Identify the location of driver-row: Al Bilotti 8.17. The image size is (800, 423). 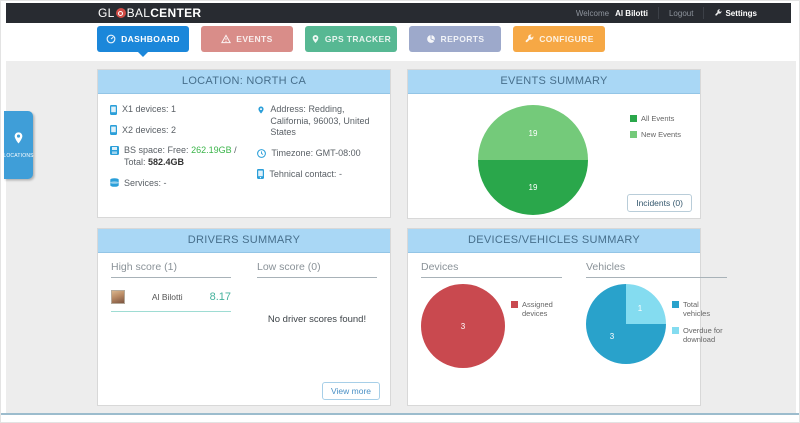
(171, 301).